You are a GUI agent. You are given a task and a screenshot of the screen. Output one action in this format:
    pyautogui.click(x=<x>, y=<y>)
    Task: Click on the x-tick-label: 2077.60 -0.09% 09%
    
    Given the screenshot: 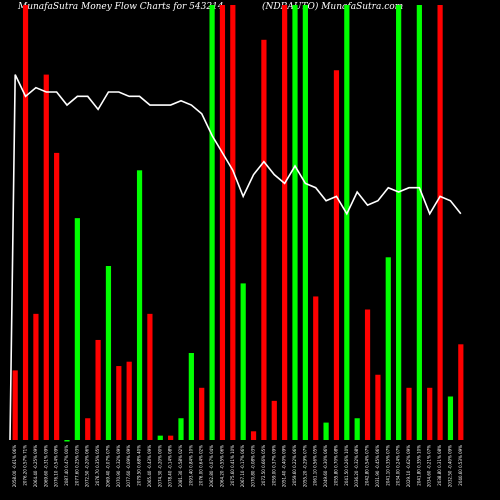 What is the action you would take?
    pyautogui.click(x=128, y=466)
    